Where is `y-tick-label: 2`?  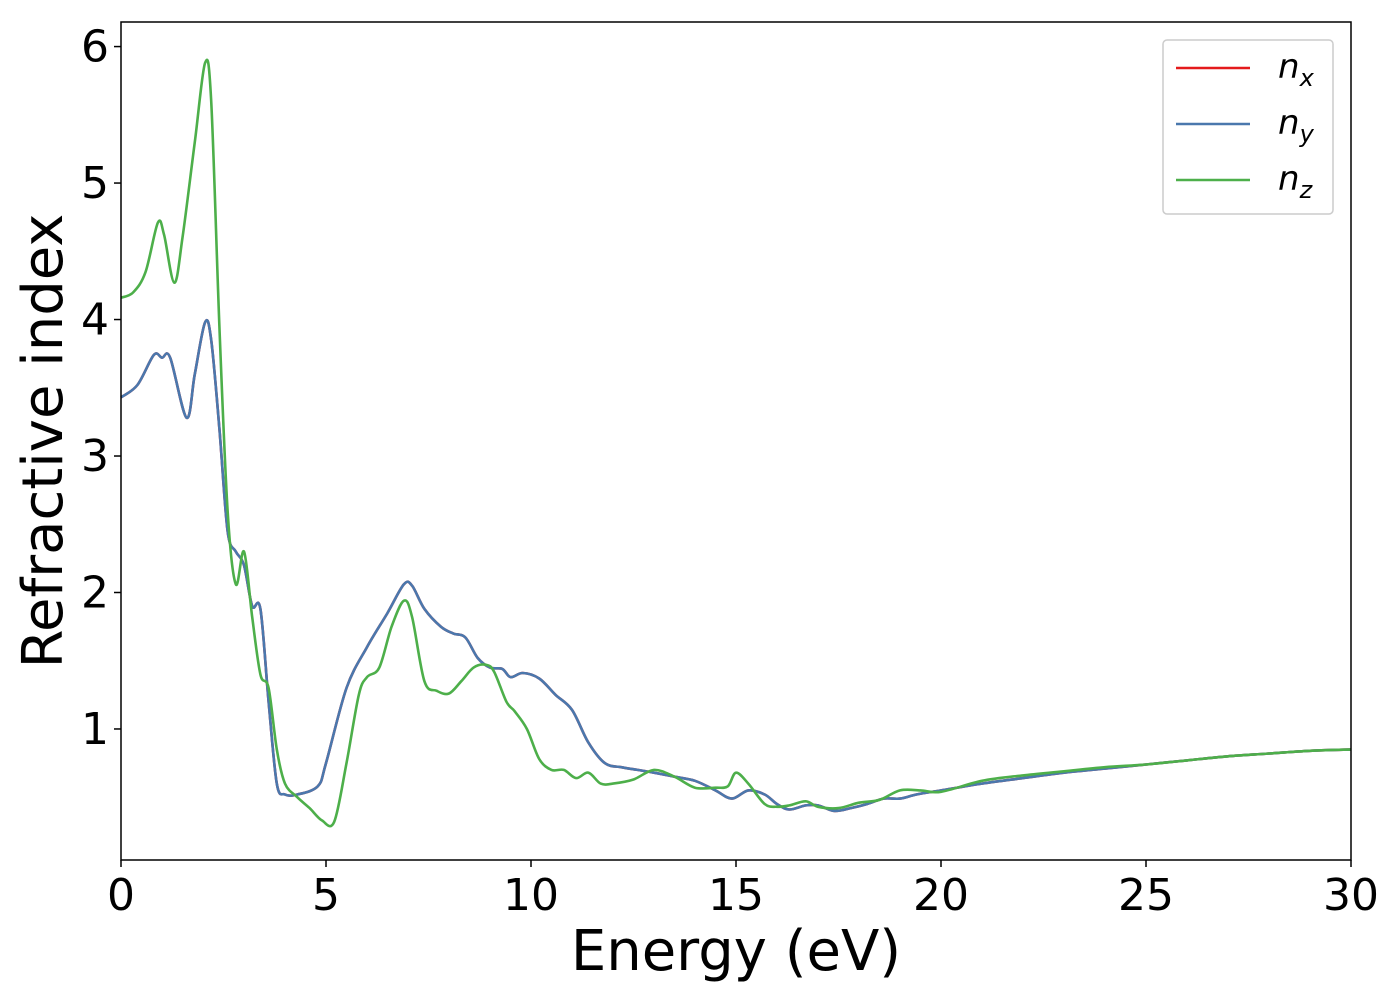
y-tick-label: 2 is located at coordinates (95, 592).